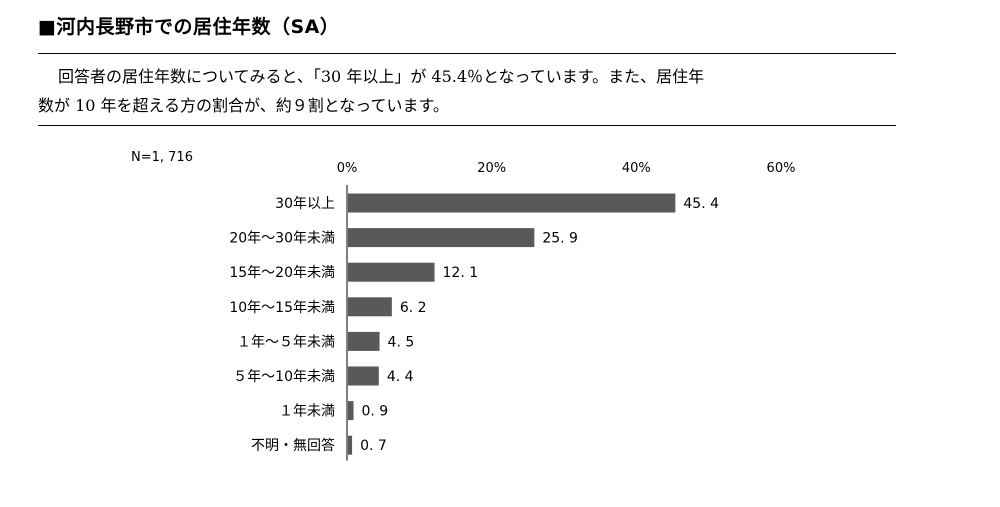 Image resolution: width=1000 pixels, height=507 pixels. Describe the element at coordinates (781, 168) in the screenshot. I see `x-tick-label: 60%` at that location.